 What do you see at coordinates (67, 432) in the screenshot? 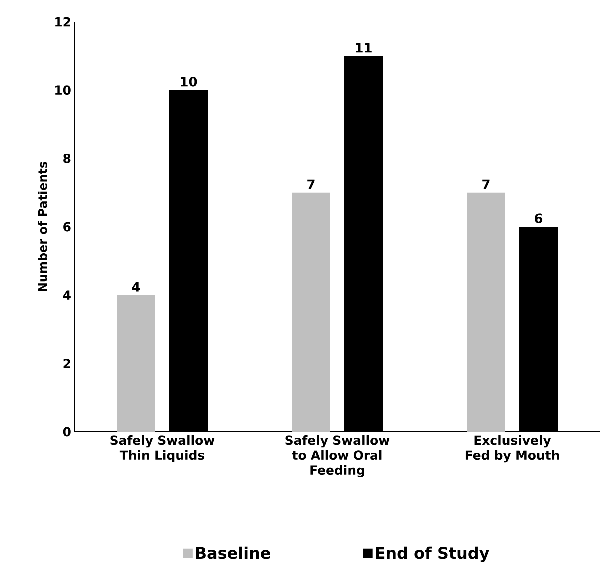
I see `y-tick-label: 0` at bounding box center [67, 432].